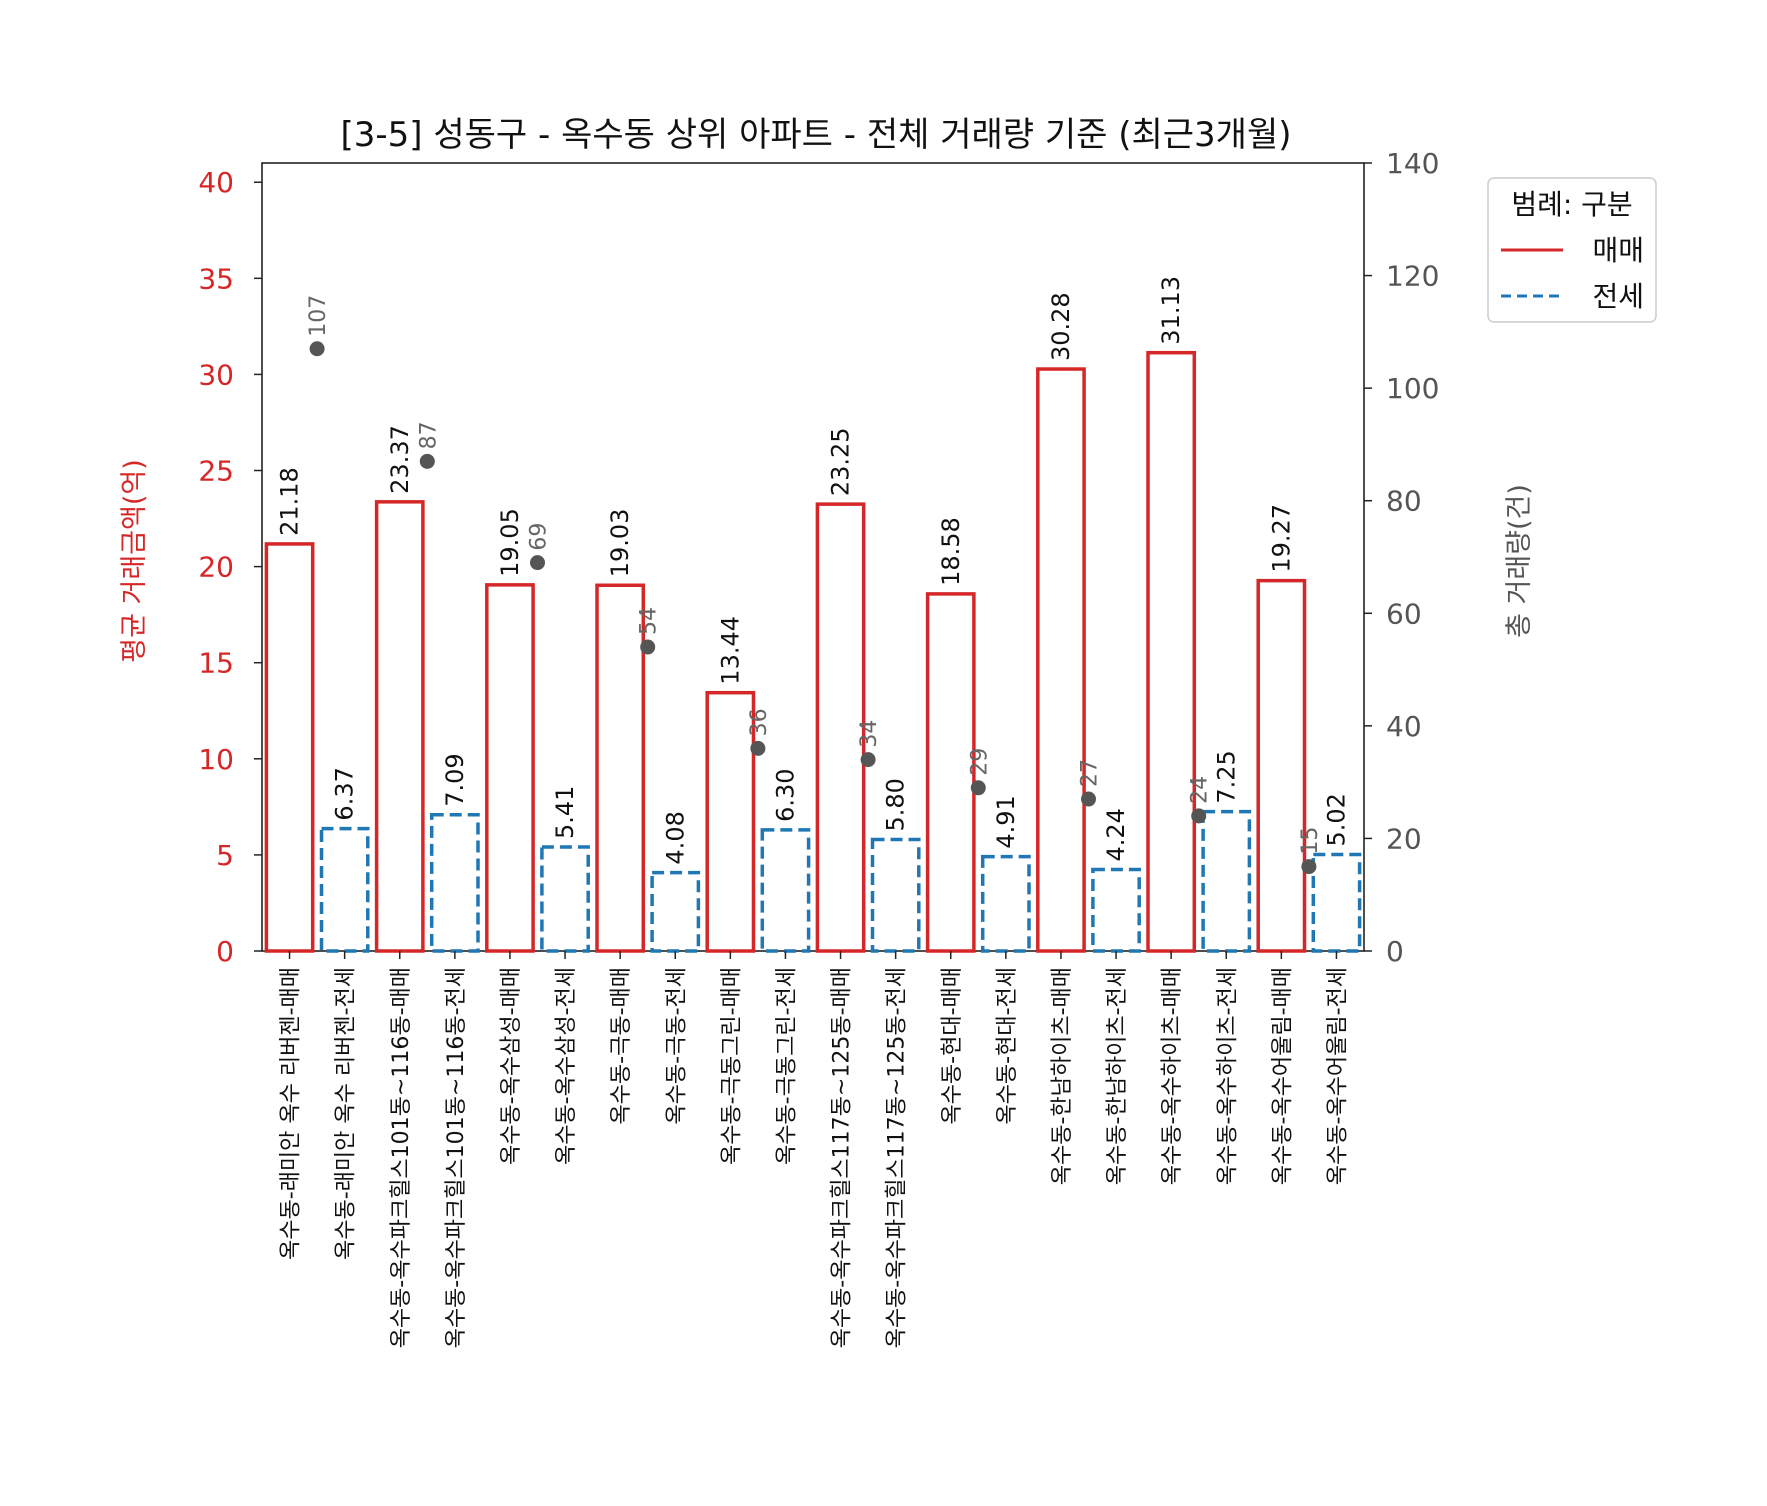 Image resolution: width=1767 pixels, height=1506 pixels. What do you see at coordinates (565, 812) in the screenshot?
I see `bar-value-label: 5.41` at bounding box center [565, 812].